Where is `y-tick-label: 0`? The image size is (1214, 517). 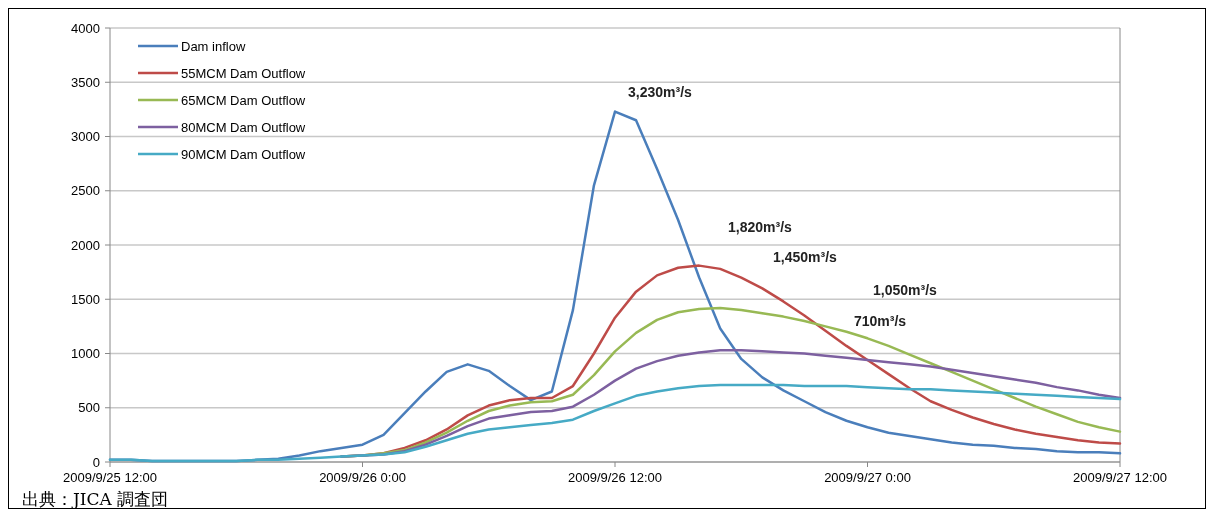 y-tick-label: 0 is located at coordinates (96, 462).